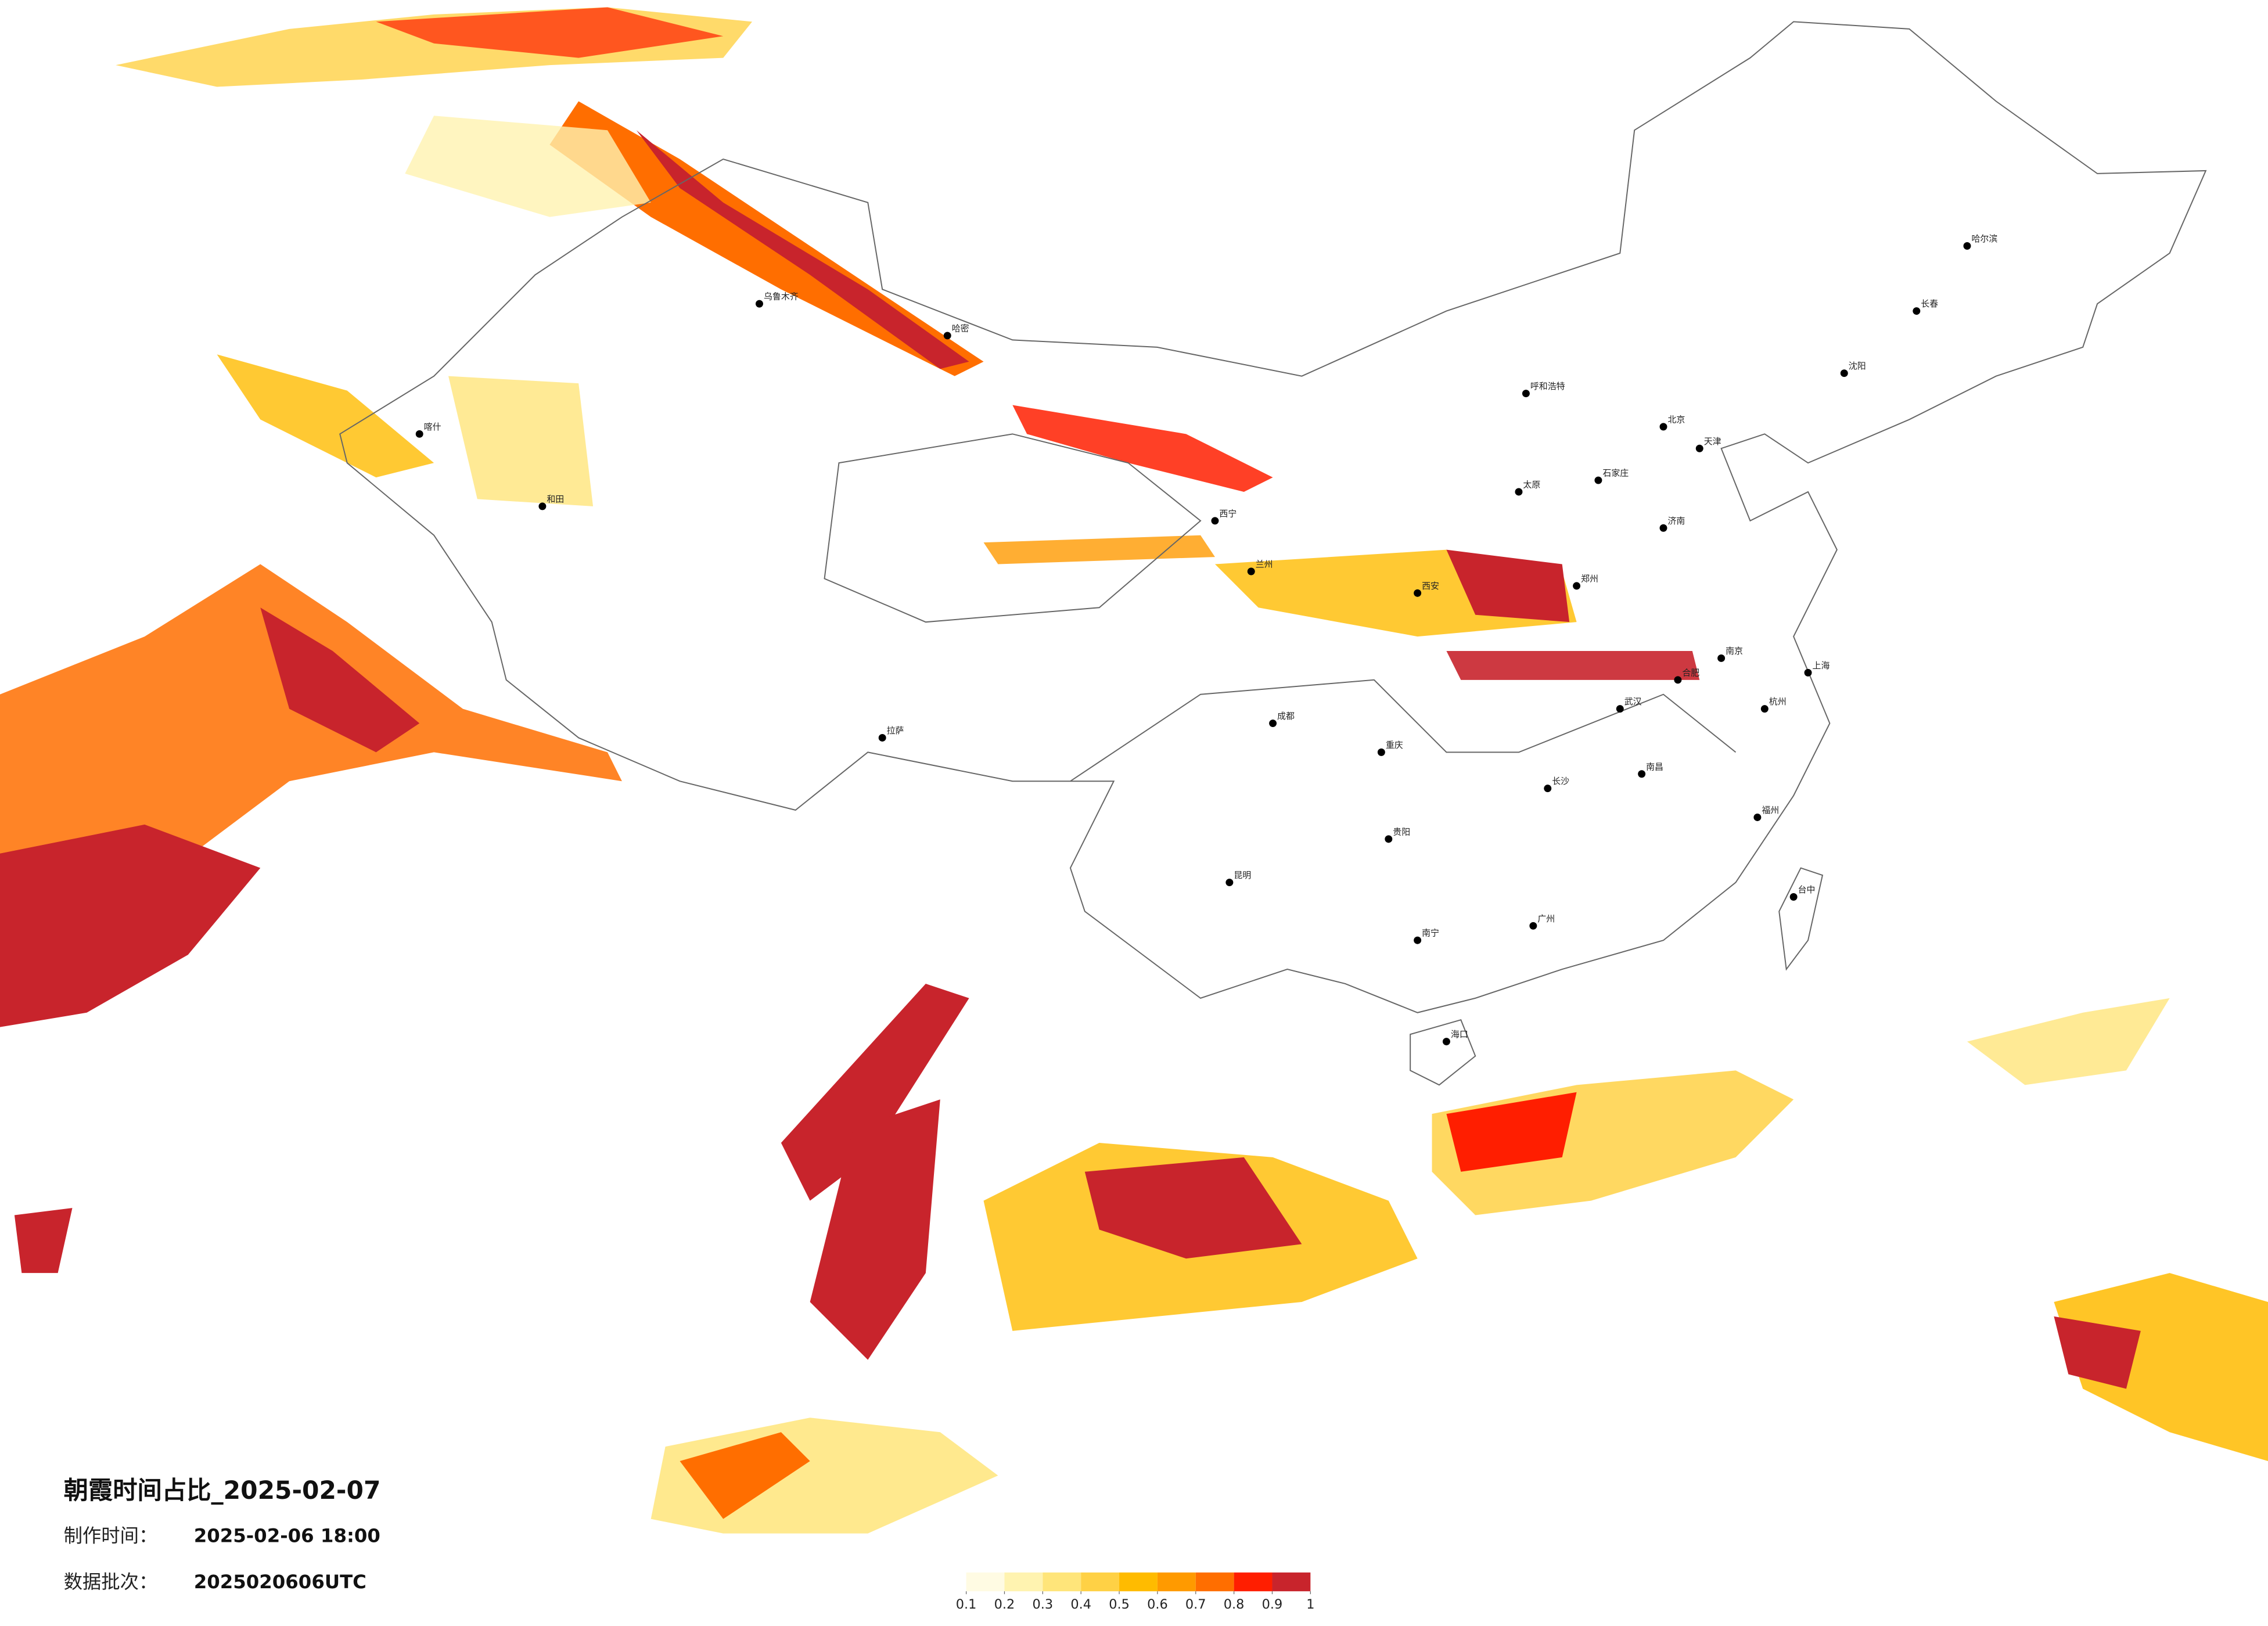  What do you see at coordinates (1119, 1604) in the screenshot?
I see `colorbar-label: 0.5` at bounding box center [1119, 1604].